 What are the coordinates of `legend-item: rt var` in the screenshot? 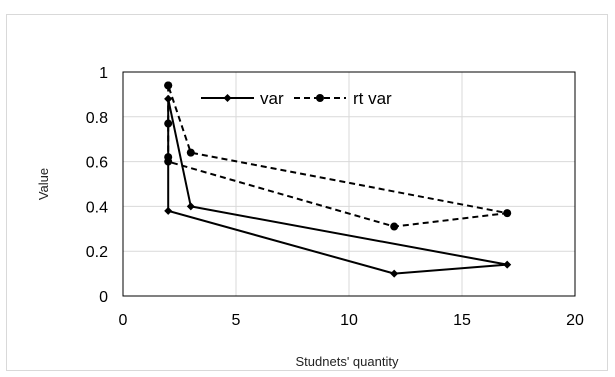 It's located at (343, 98).